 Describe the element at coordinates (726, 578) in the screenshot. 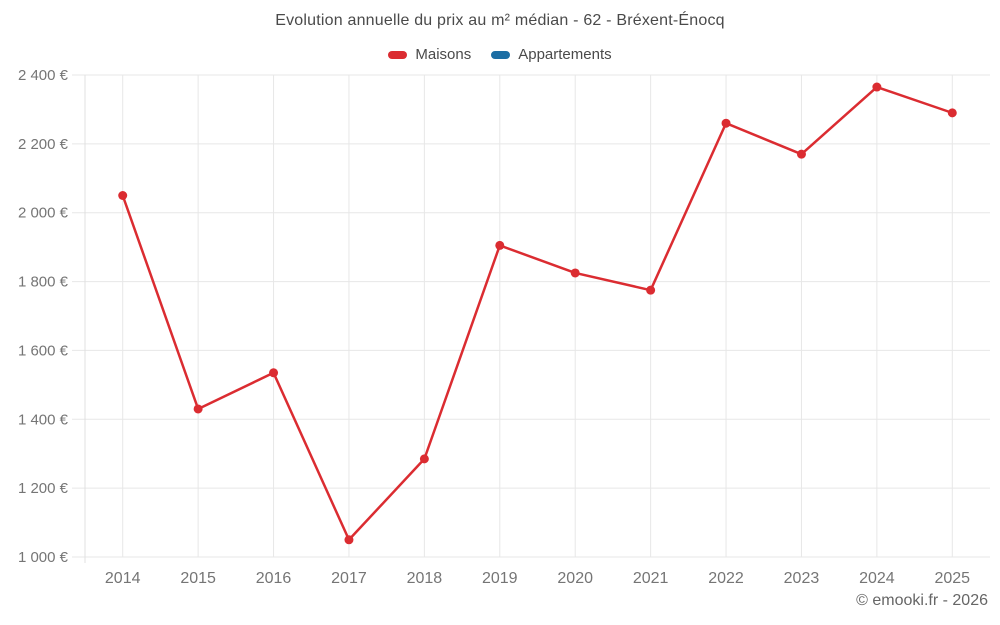

I see `svg-text: 2022` at that location.